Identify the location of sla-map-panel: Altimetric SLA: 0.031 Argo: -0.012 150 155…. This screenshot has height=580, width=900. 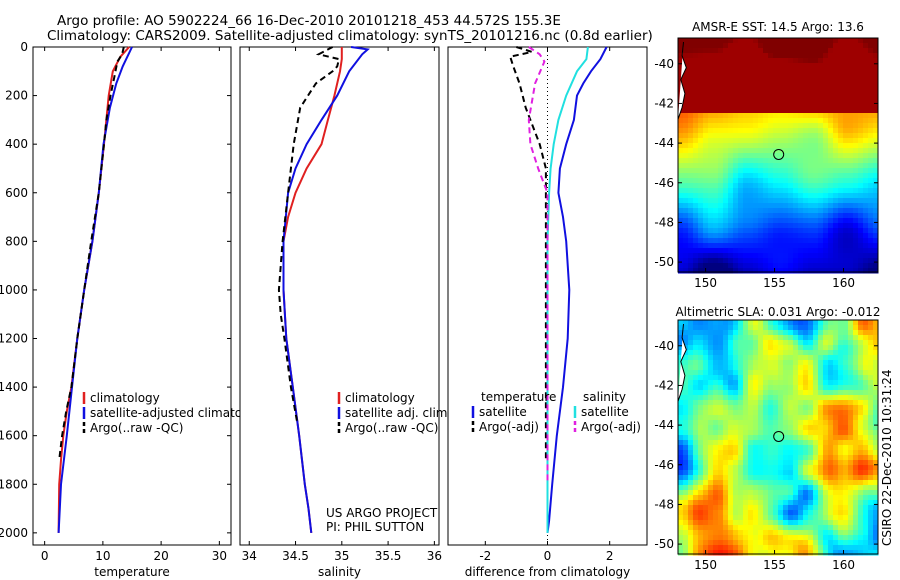
(767, 438).